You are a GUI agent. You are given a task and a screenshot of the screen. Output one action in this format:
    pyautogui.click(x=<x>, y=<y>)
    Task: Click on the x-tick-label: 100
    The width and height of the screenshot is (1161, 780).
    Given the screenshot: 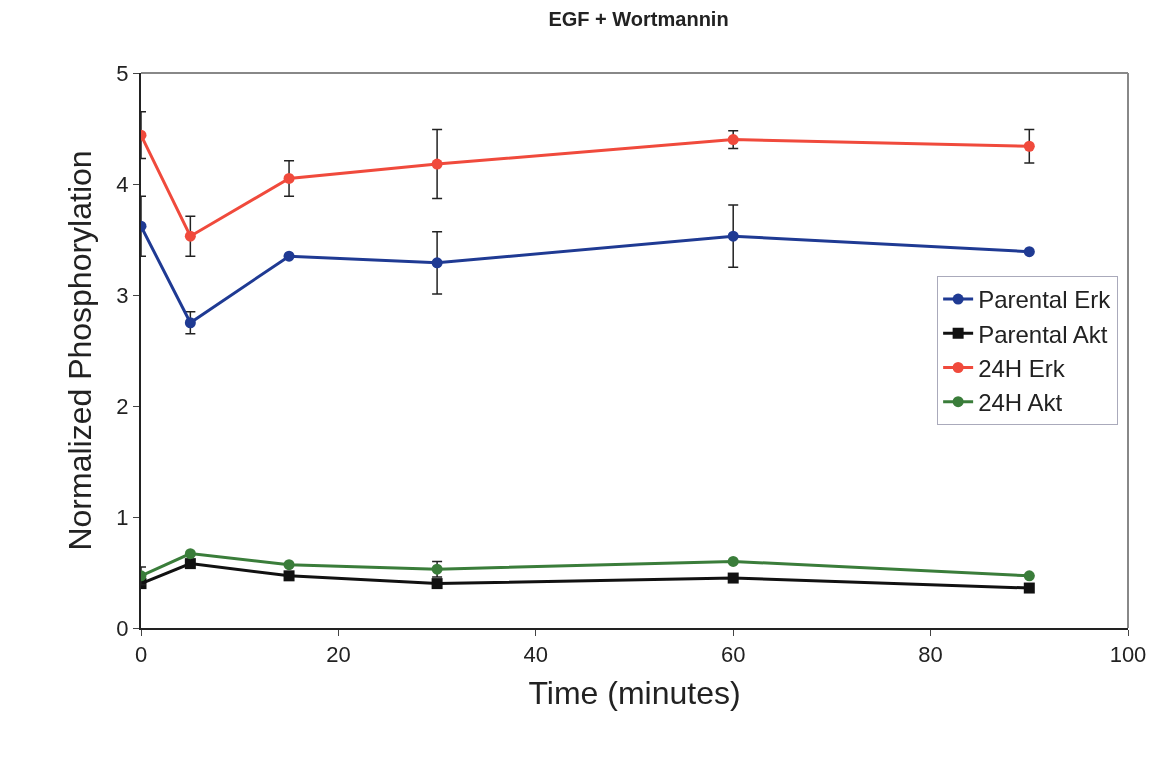 What is the action you would take?
    pyautogui.click(x=1128, y=655)
    